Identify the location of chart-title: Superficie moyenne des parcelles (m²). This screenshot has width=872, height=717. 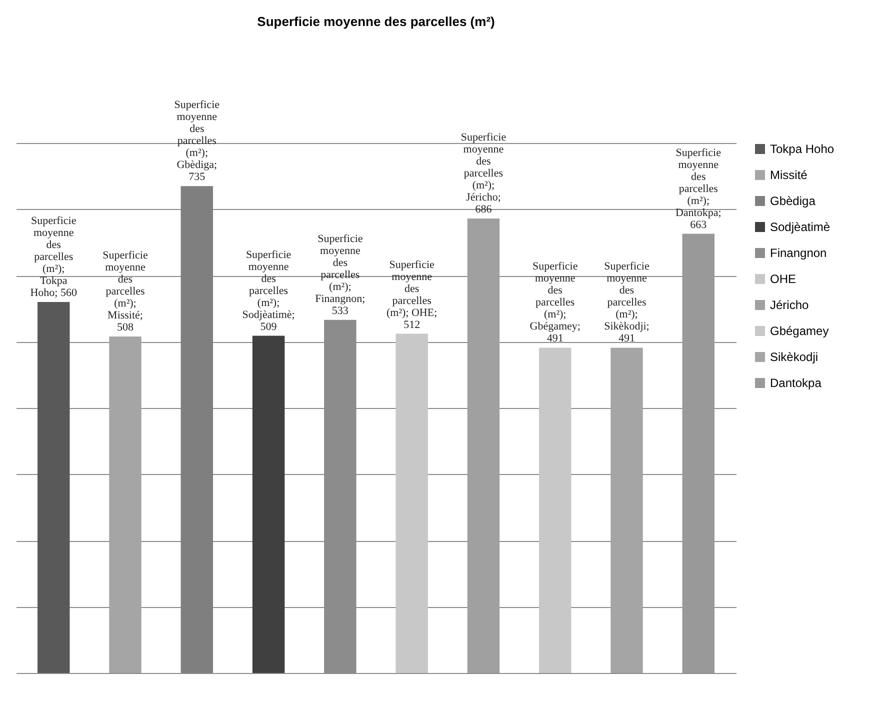
(376, 22).